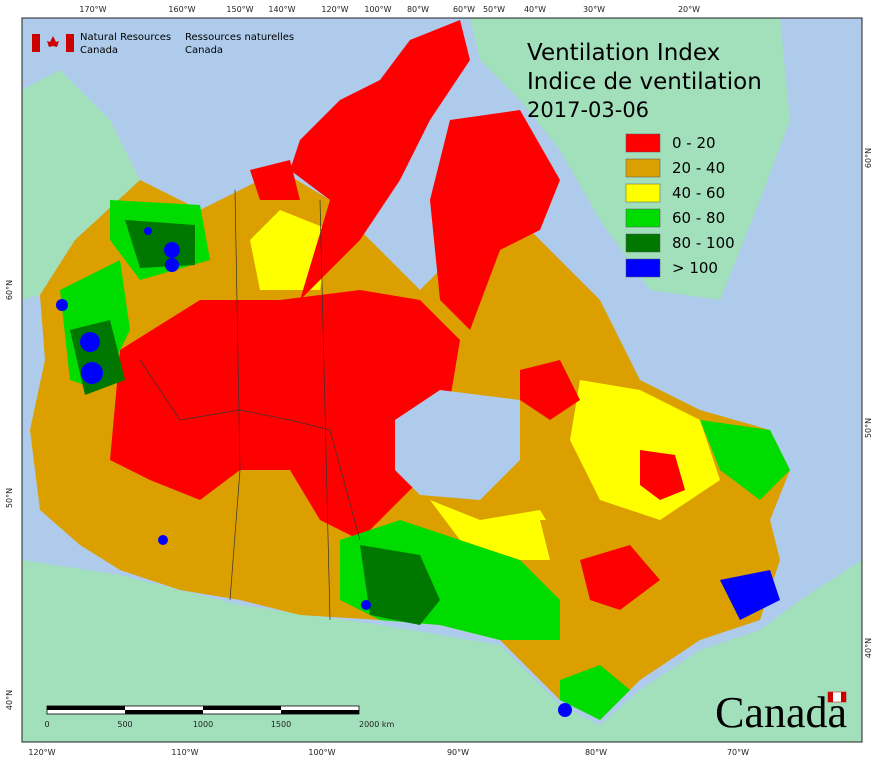 This screenshot has height=764, width=880. I want to click on lon-label: 60°W, so click(464, 9).